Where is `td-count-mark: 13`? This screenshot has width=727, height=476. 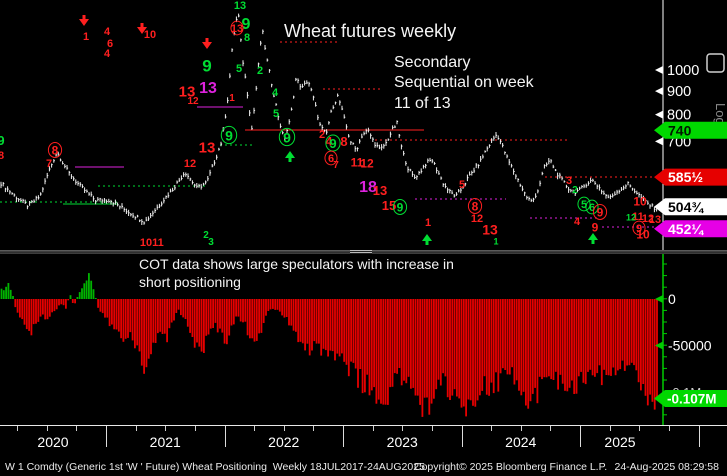 td-count-mark: 13 is located at coordinates (237, 29).